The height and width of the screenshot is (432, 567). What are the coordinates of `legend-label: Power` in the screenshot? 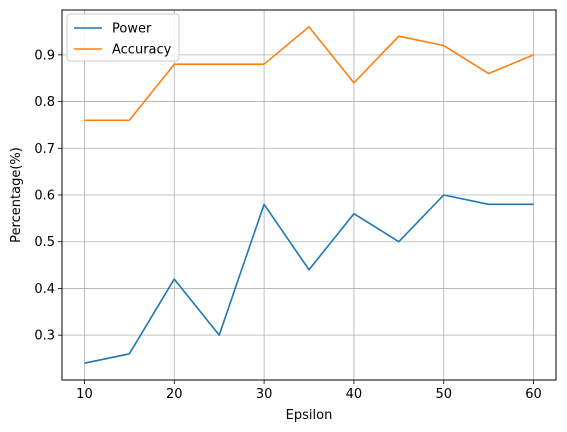 It's located at (132, 29).